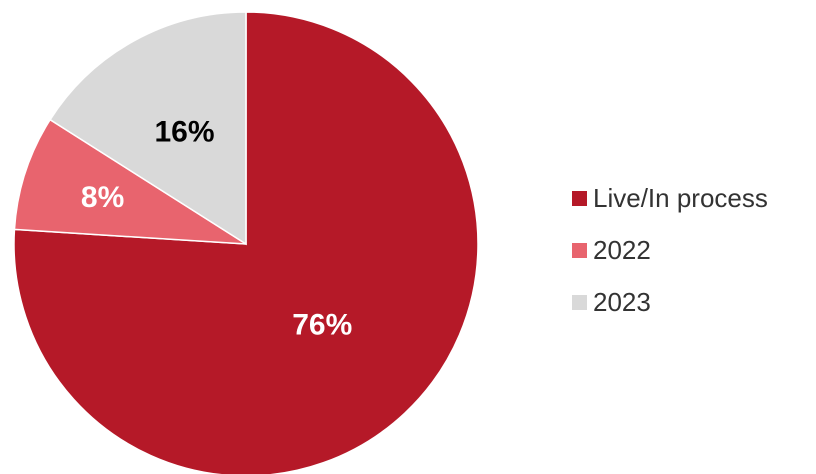  What do you see at coordinates (579, 198) in the screenshot?
I see `legend-swatch-live-in-process` at bounding box center [579, 198].